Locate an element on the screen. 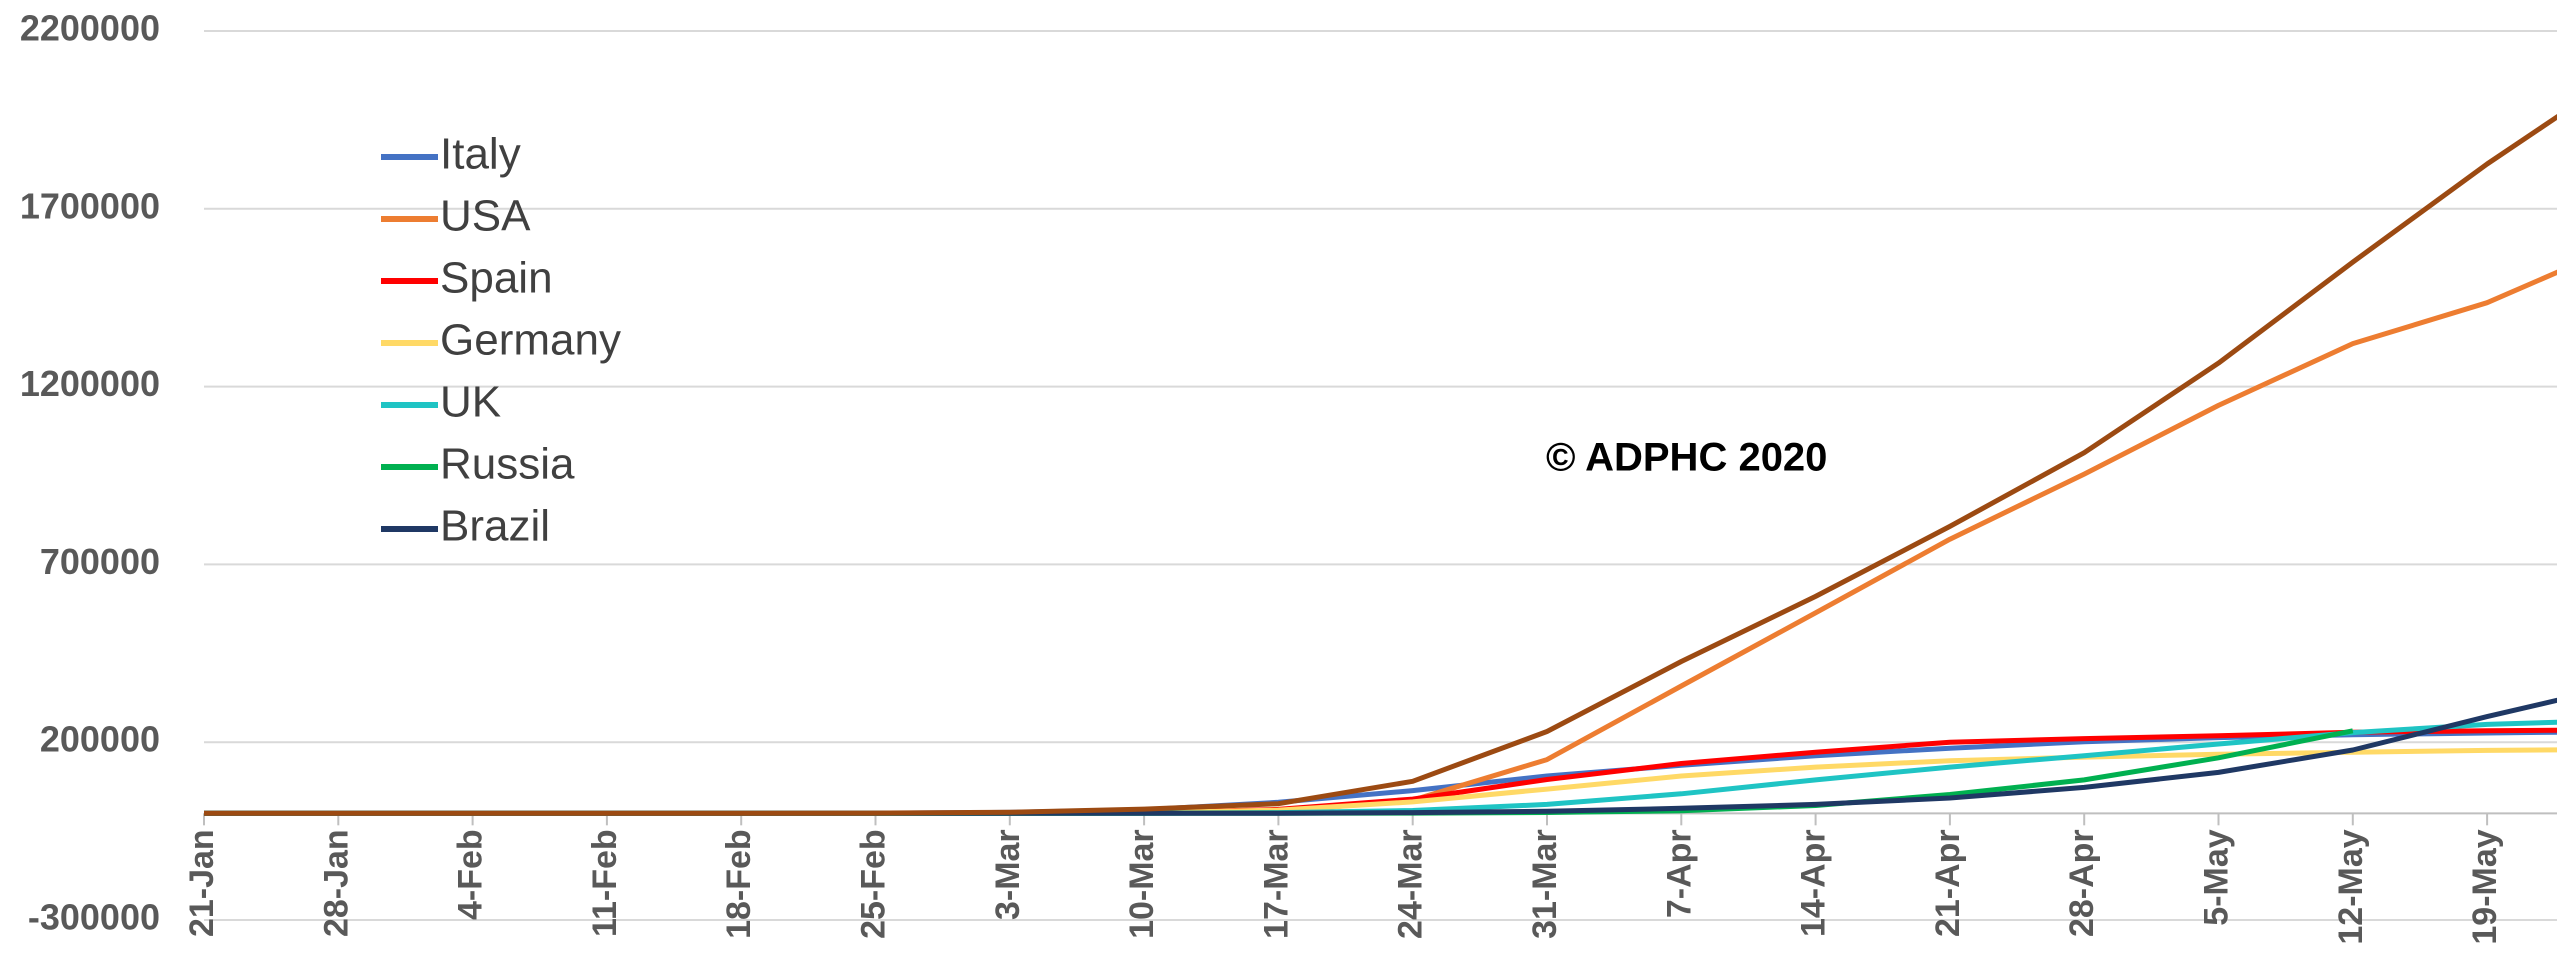 This screenshot has width=2557, height=973. x-tick-label: 14-Apr is located at coordinates (1814, 883).